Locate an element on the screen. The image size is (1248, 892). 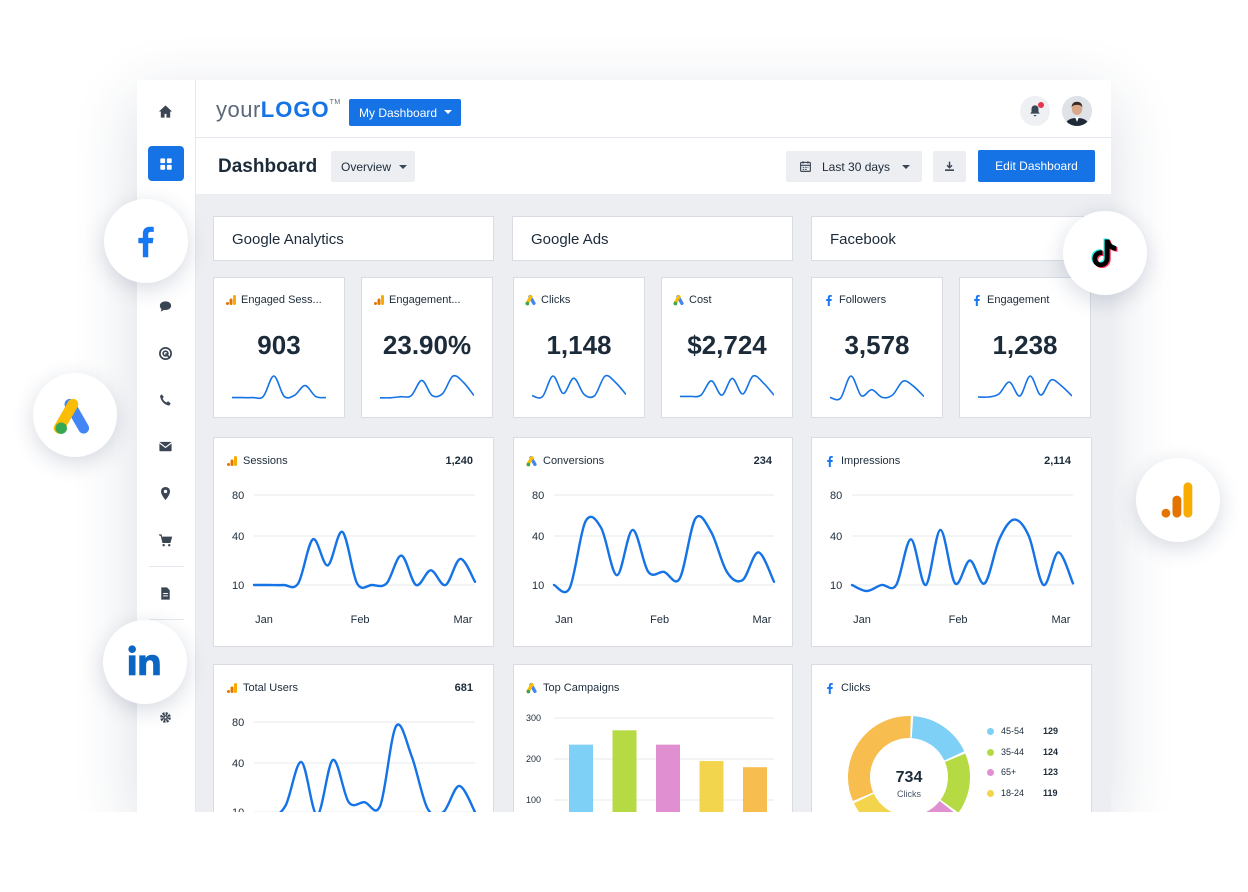
metric-value: 903 is located at coordinates (279, 345).